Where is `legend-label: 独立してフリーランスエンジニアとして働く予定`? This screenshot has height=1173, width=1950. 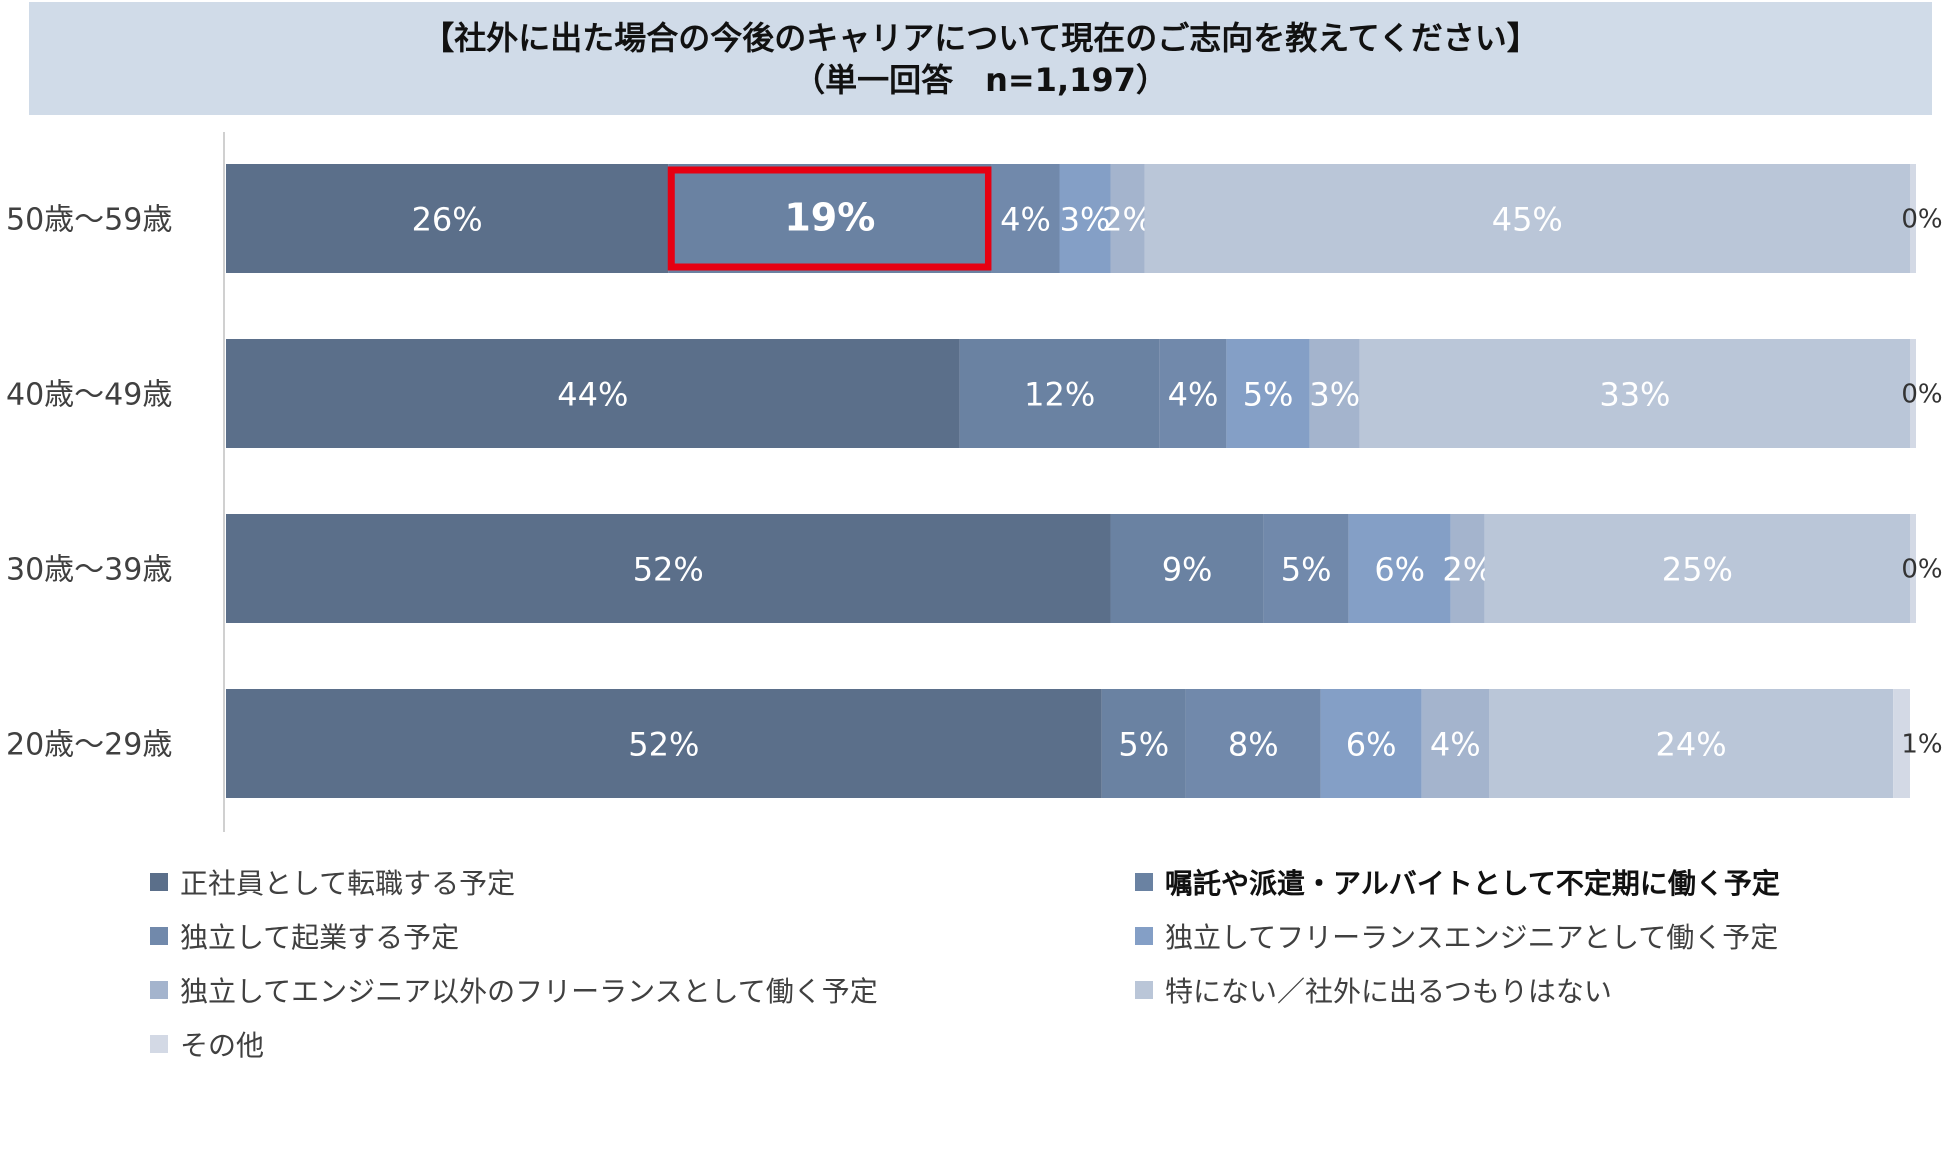 legend-label: 独立してフリーランスエンジニアとして働く予定 is located at coordinates (1472, 937).